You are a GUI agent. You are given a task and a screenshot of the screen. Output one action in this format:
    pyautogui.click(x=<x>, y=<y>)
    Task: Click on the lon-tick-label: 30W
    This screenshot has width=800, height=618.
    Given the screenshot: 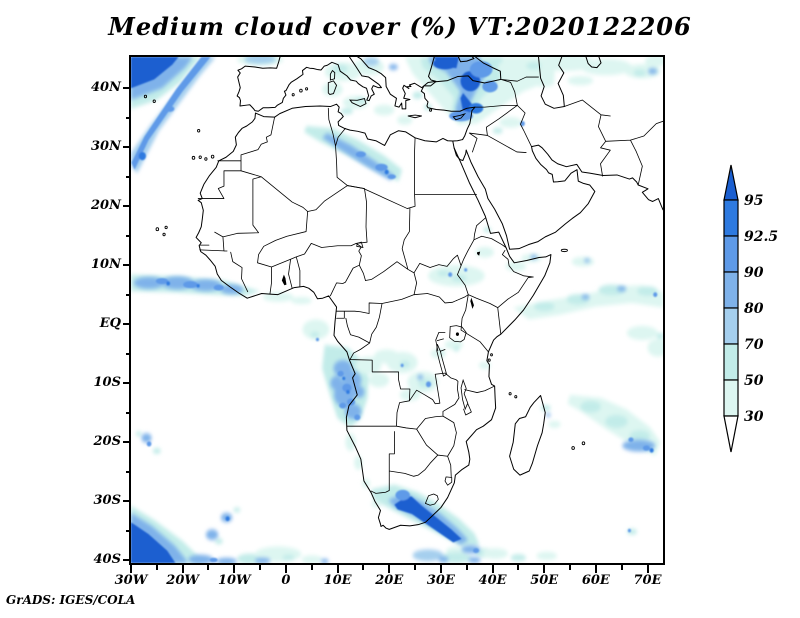 What is the action you would take?
    pyautogui.click(x=131, y=580)
    